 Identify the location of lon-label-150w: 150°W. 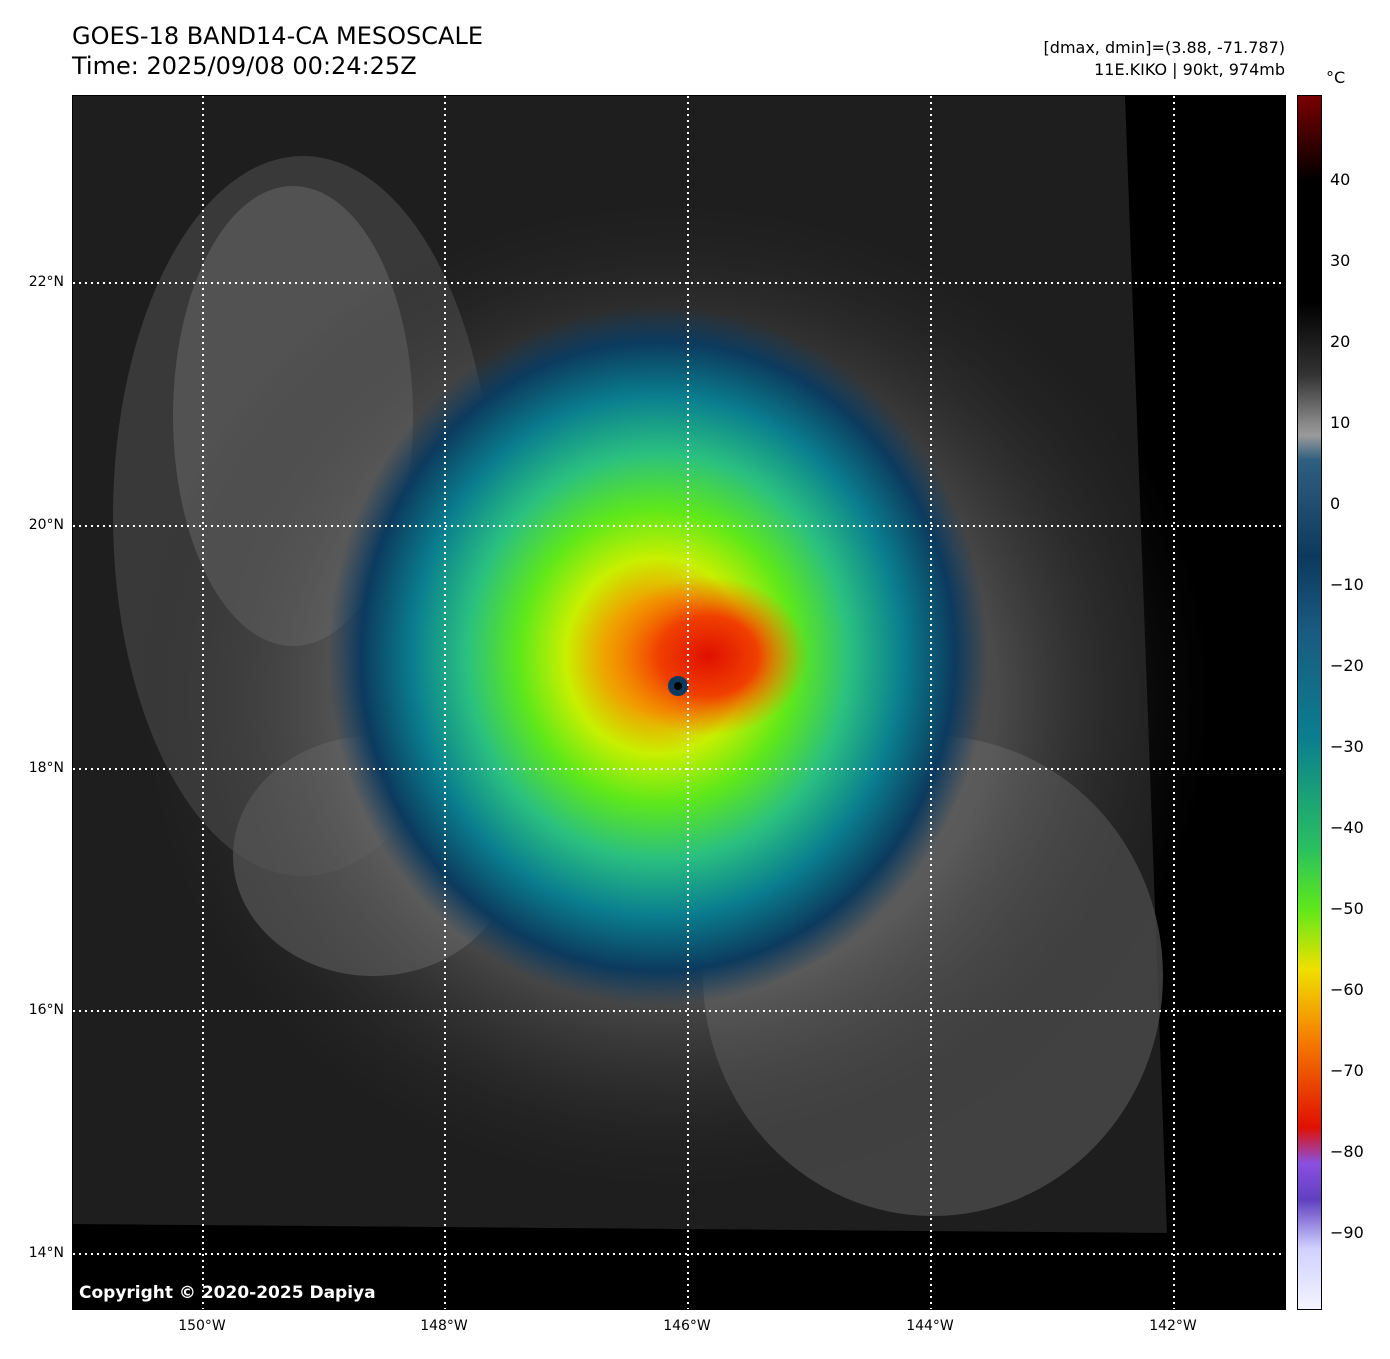
(202, 1326).